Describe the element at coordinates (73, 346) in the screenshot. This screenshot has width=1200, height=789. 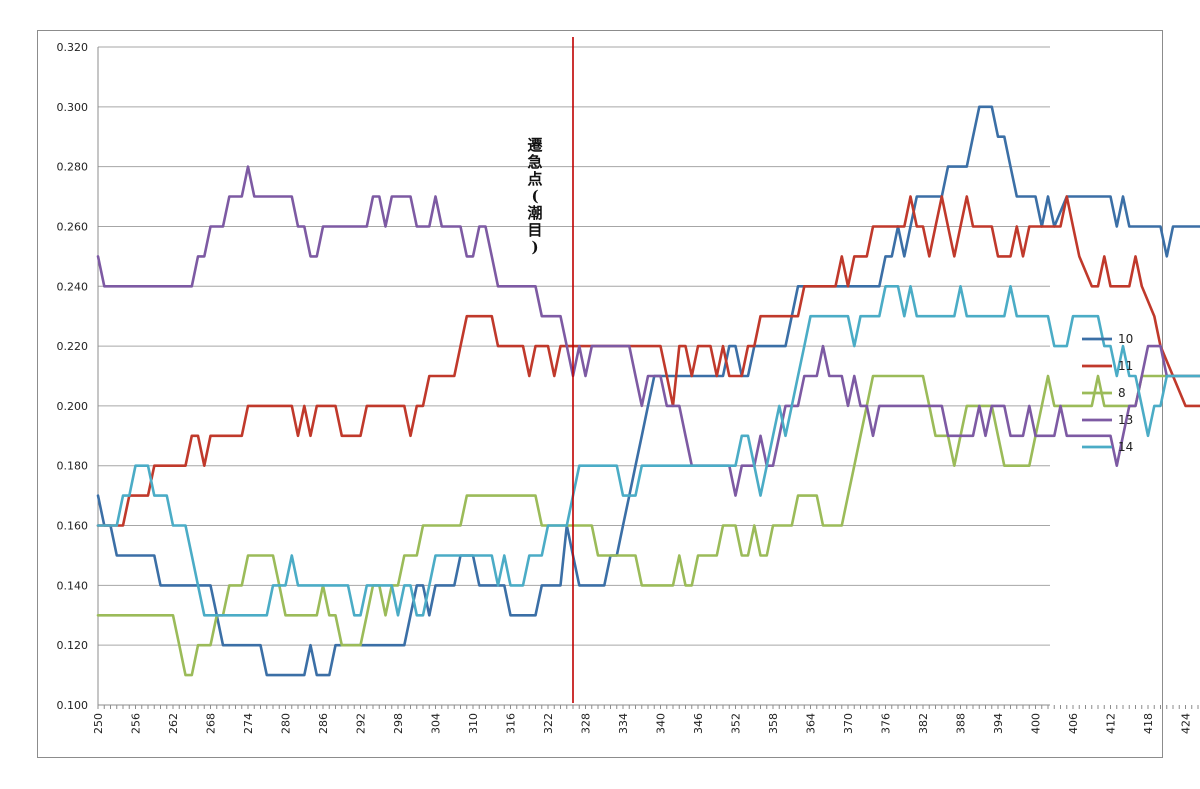
I see `y-tick-label: 0.220` at that location.